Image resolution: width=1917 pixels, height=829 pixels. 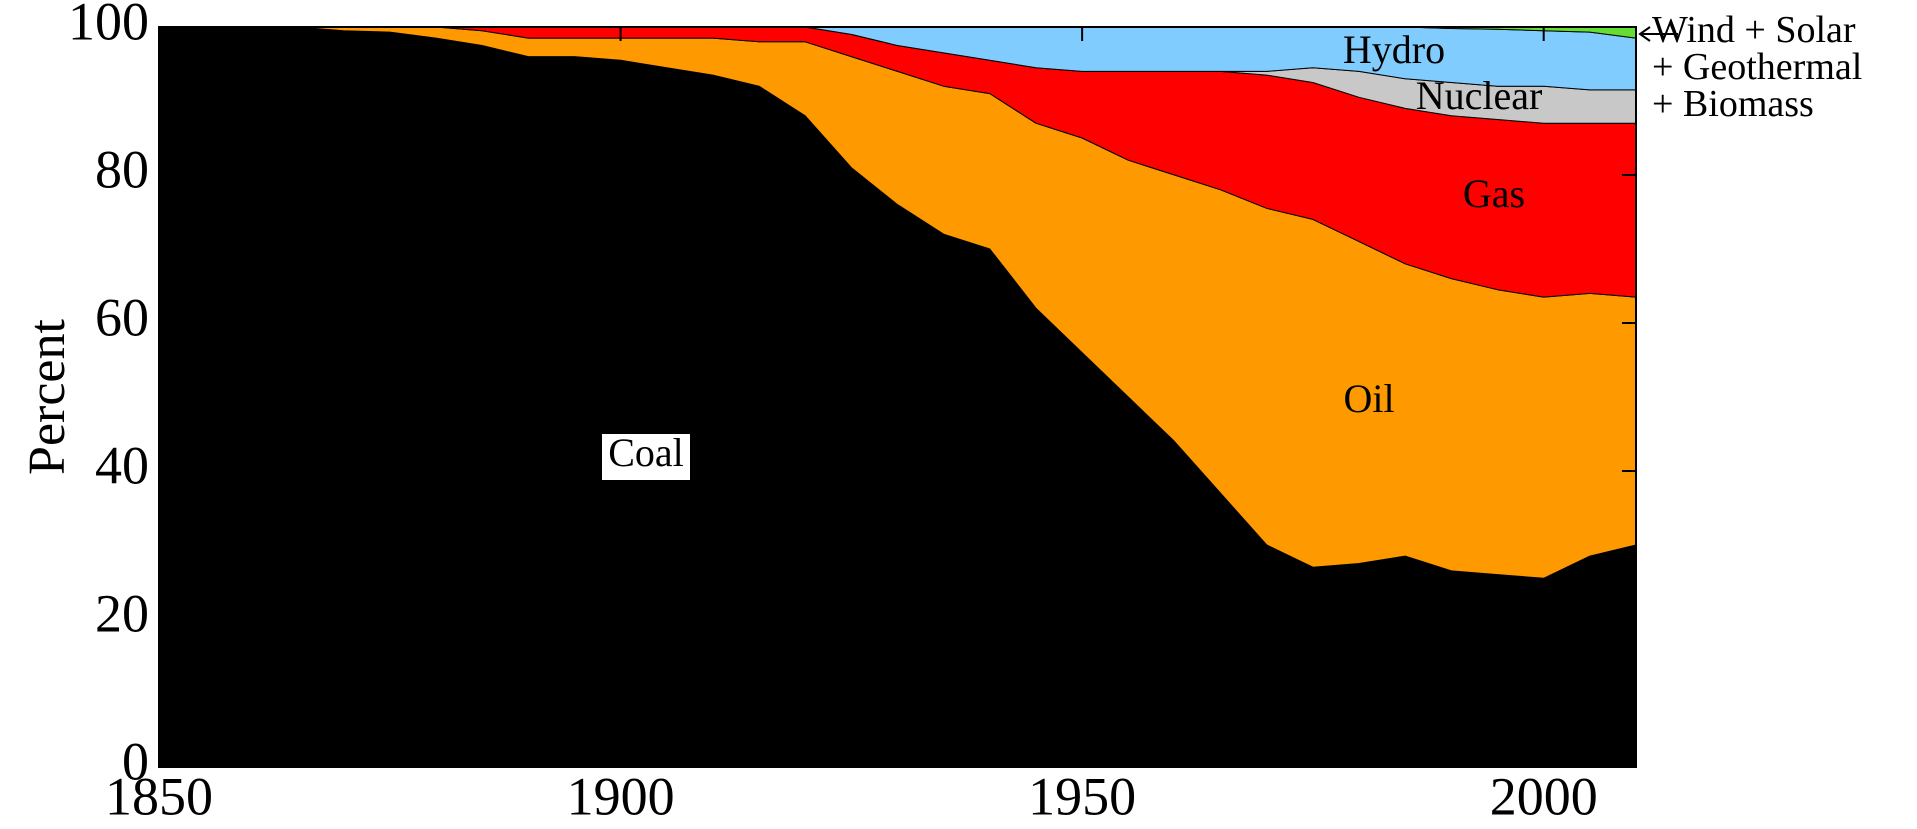 I want to click on y-tick-label: 20, so click(x=122, y=613).